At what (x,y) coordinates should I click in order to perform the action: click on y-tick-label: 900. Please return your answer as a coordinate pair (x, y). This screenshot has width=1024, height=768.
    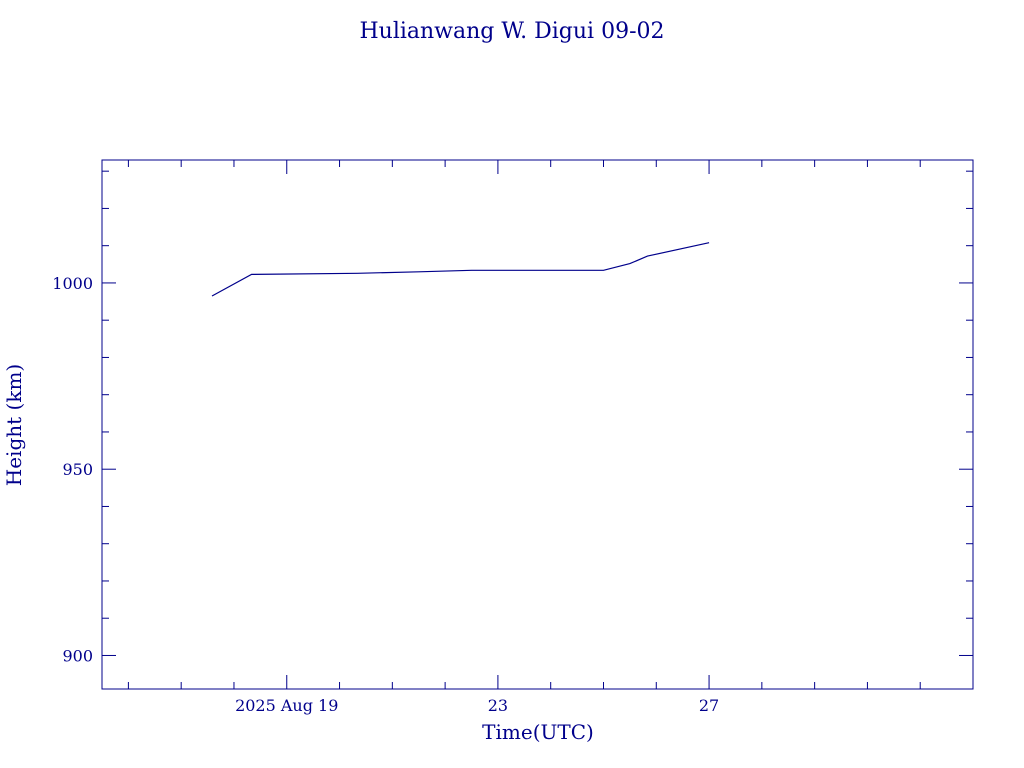
    Looking at the image, I should click on (77, 655).